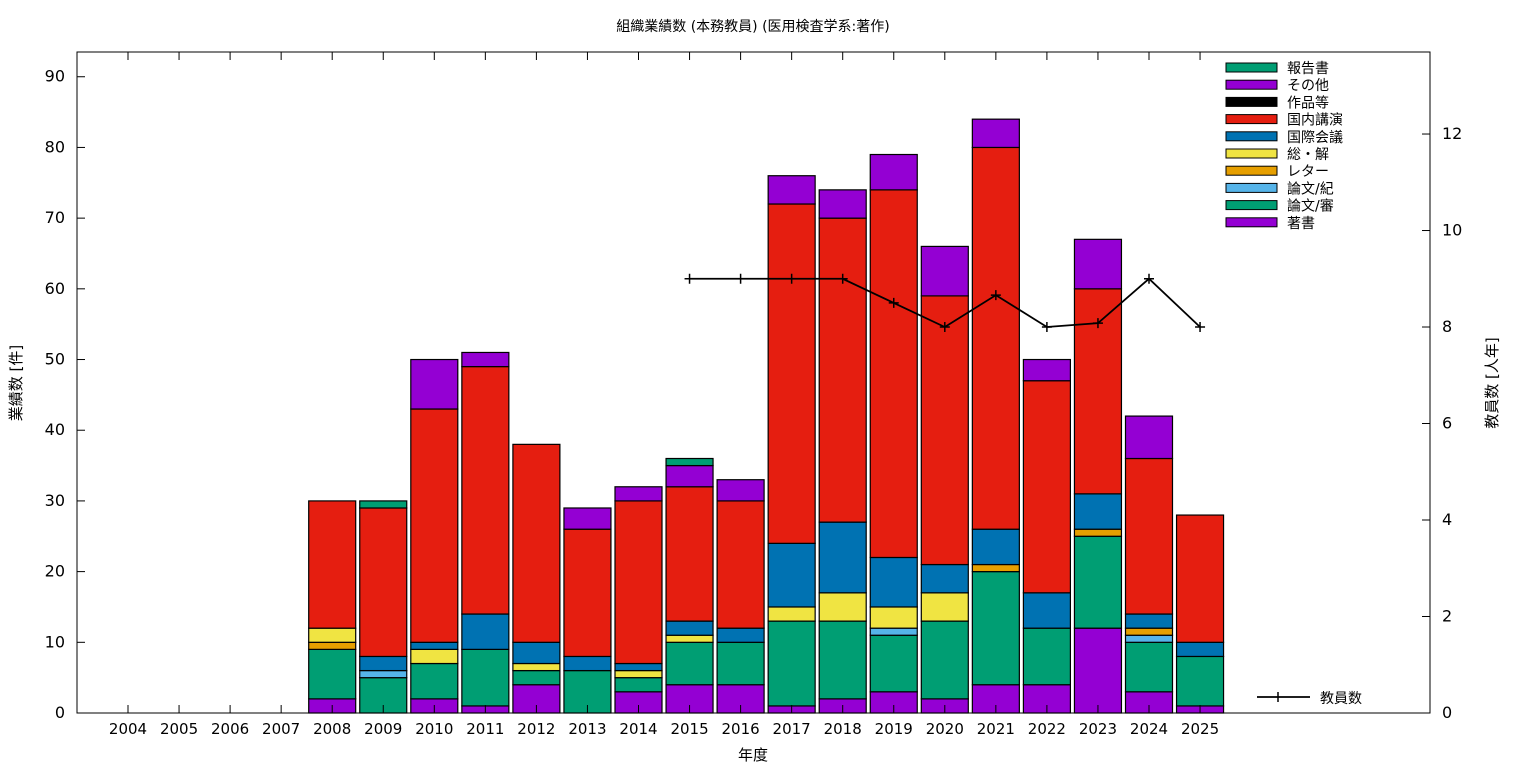 The height and width of the screenshot is (772, 1536). I want to click on y-tick-label: 0, so click(60, 712).